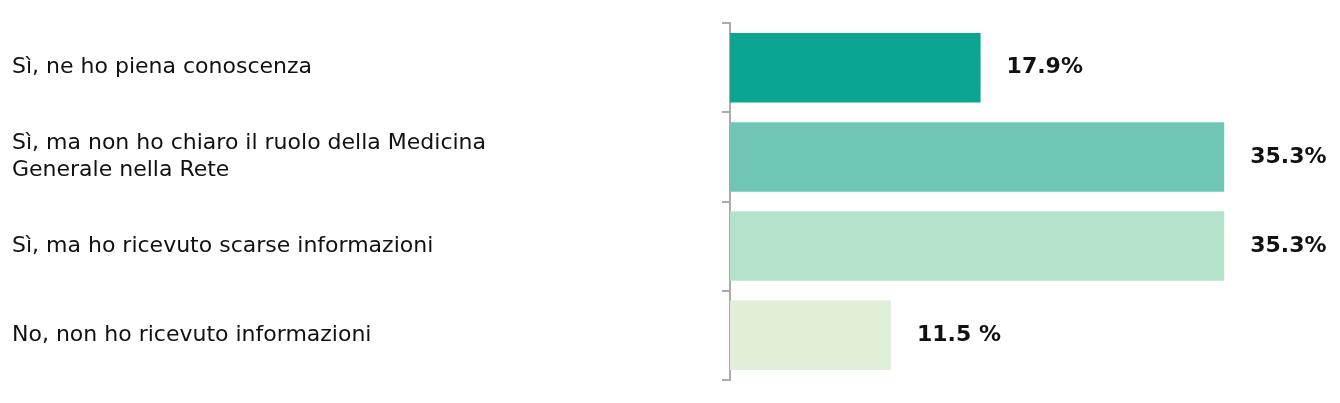 This screenshot has width=1340, height=403. What do you see at coordinates (249, 155) in the screenshot?
I see `y-tick-label: Sì, ma non ho chiaro il ruolo della Medicina Generale nella Rete` at bounding box center [249, 155].